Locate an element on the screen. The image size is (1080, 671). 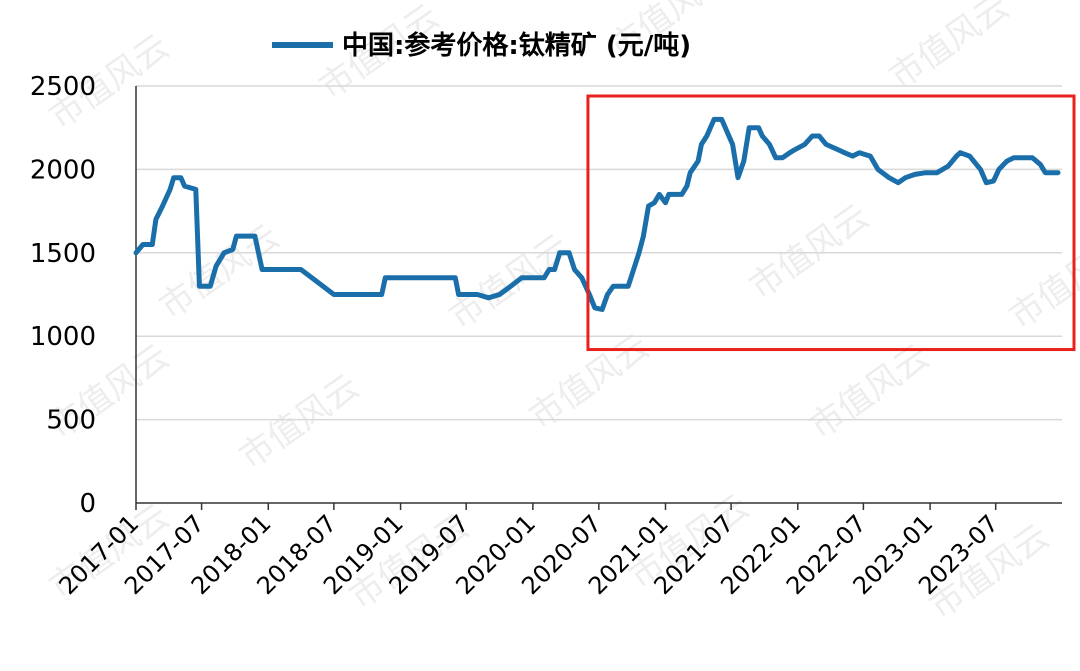
legend: 中国:参考价格:钛精矿 (元/吨) is located at coordinates (481, 45).